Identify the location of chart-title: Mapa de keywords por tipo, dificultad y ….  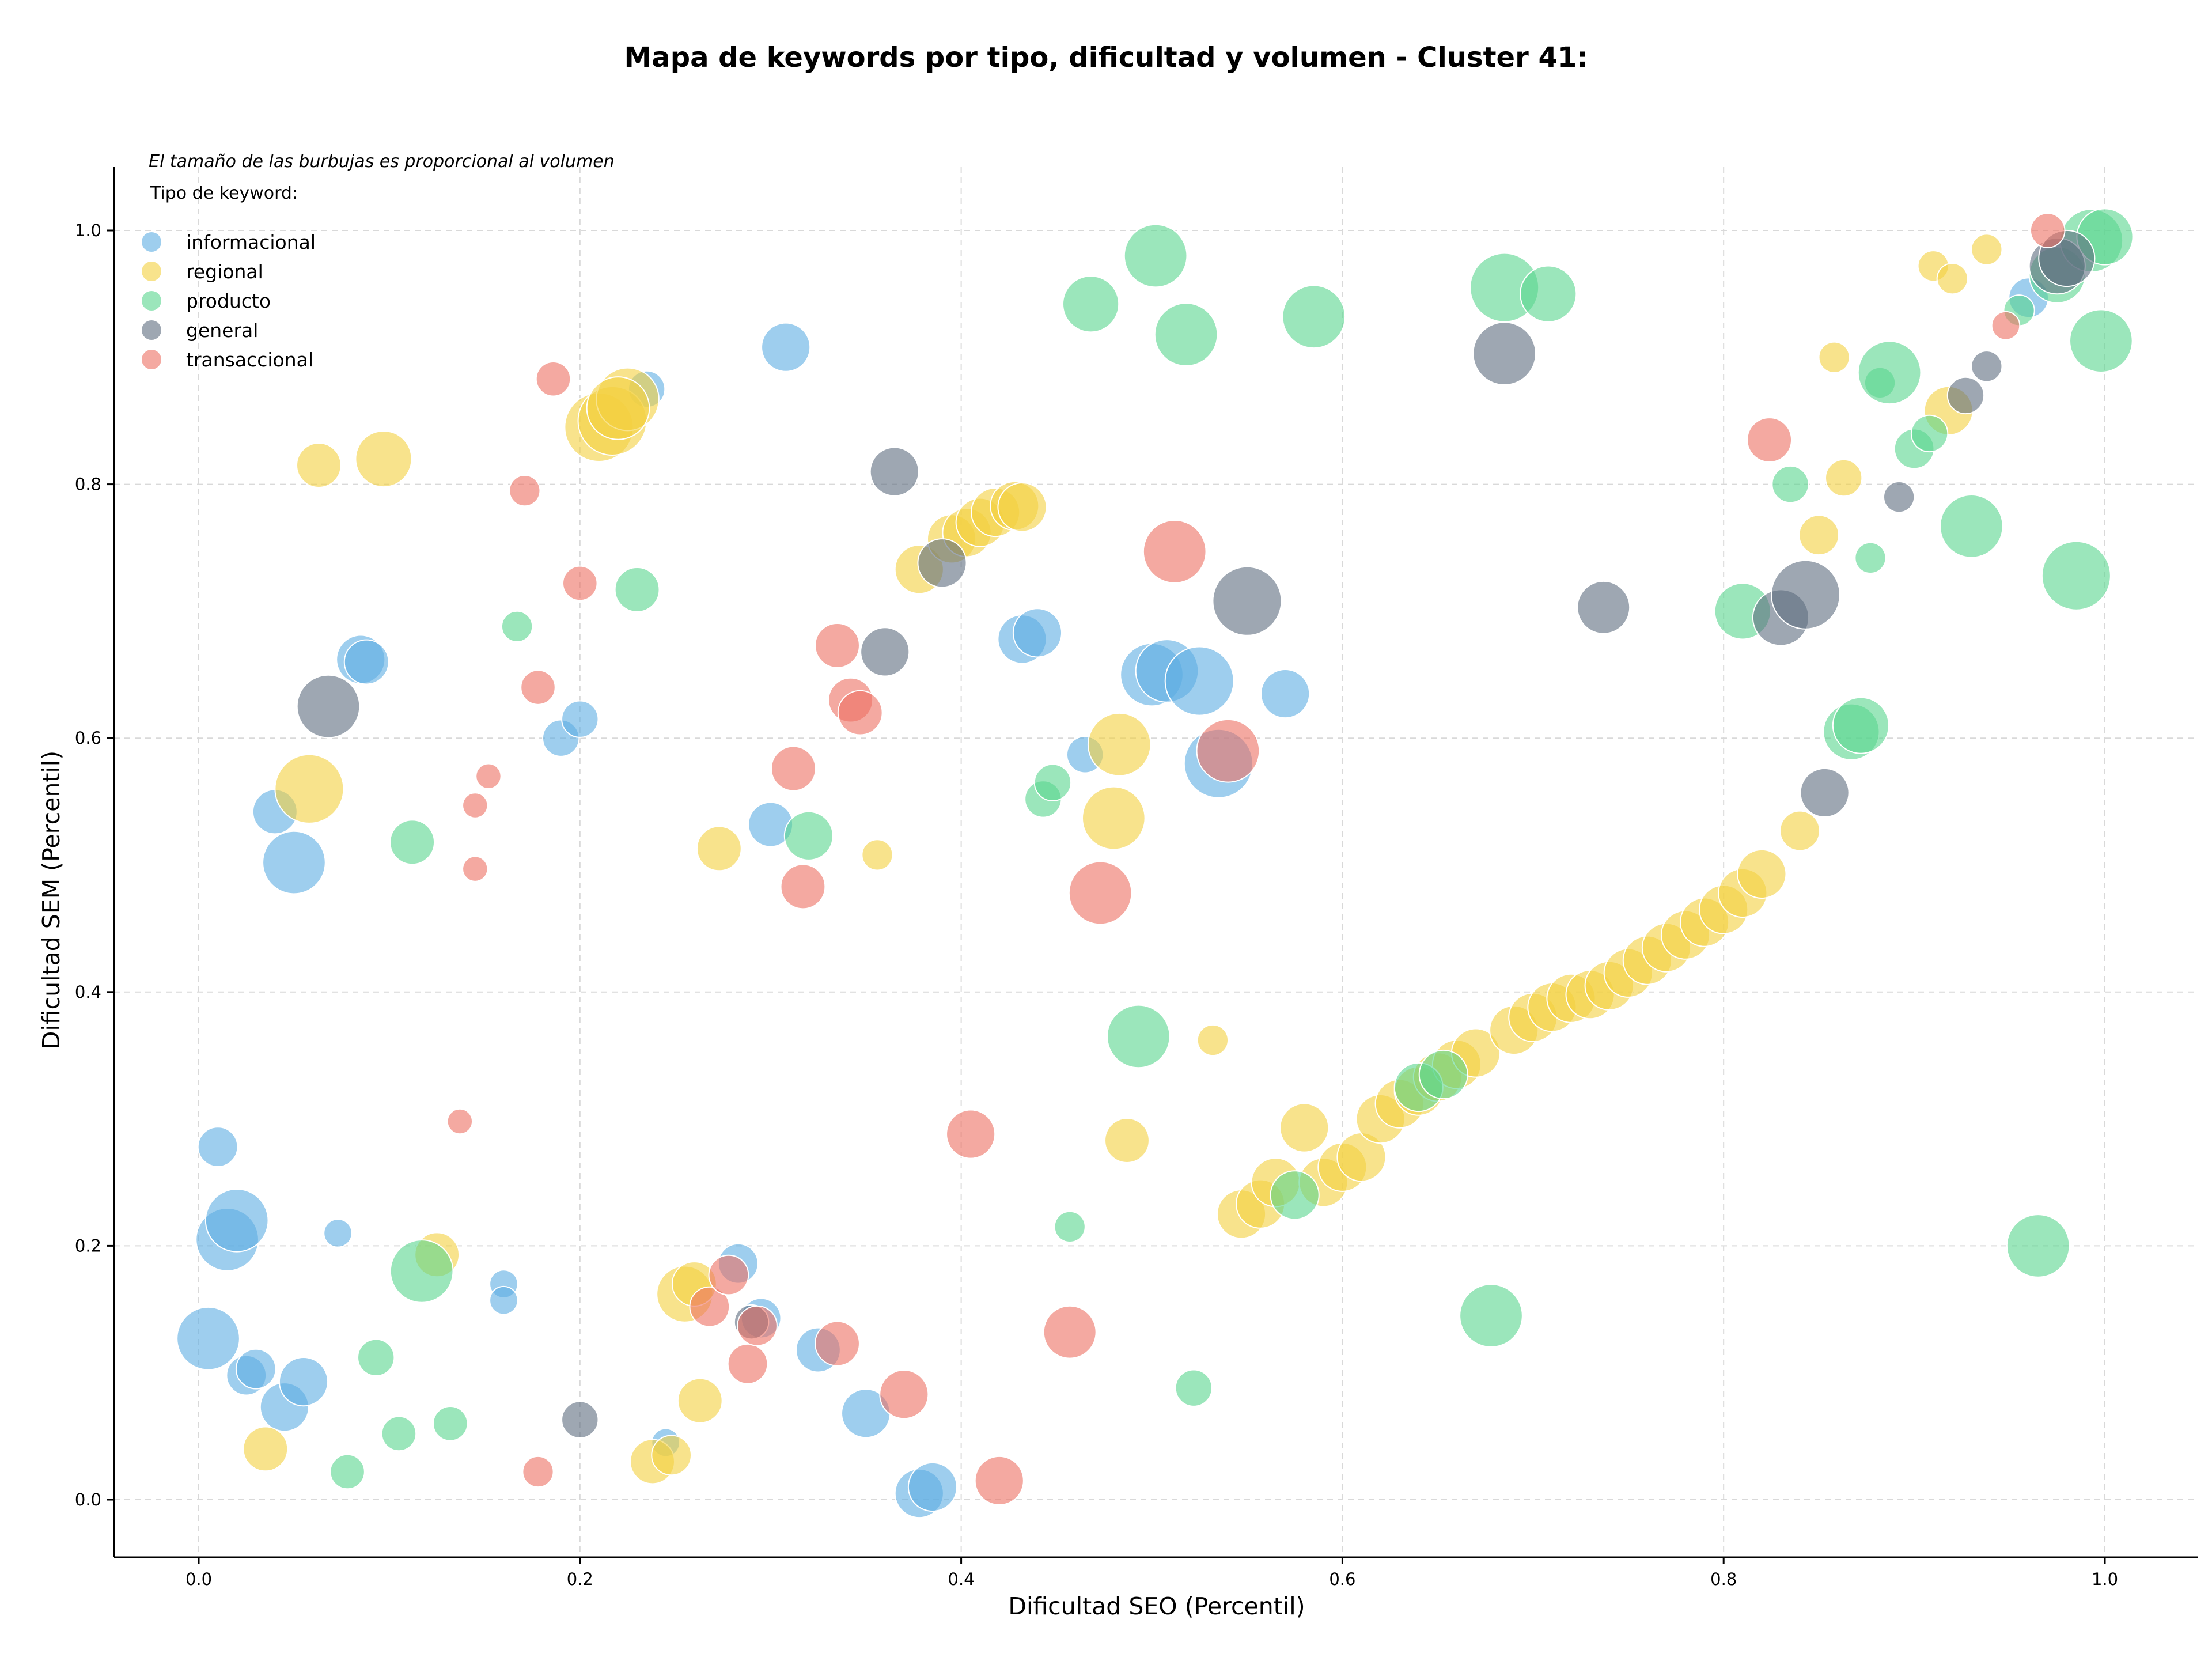
(1106, 57).